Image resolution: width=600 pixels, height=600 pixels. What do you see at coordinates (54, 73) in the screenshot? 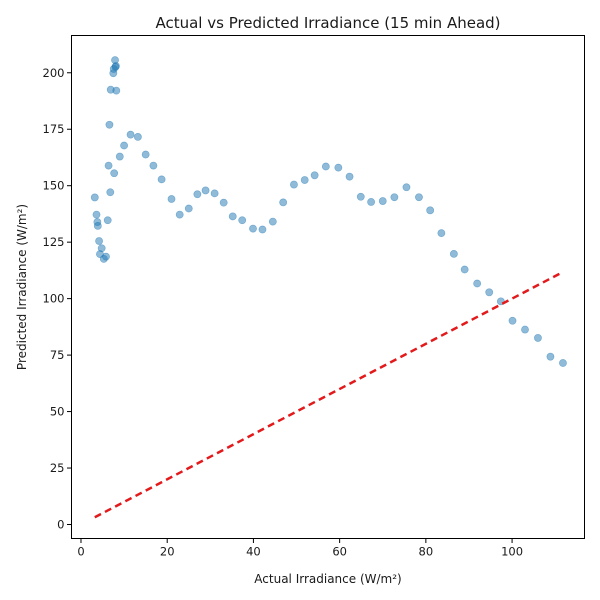
I see `y-tick-label: 200` at bounding box center [54, 73].